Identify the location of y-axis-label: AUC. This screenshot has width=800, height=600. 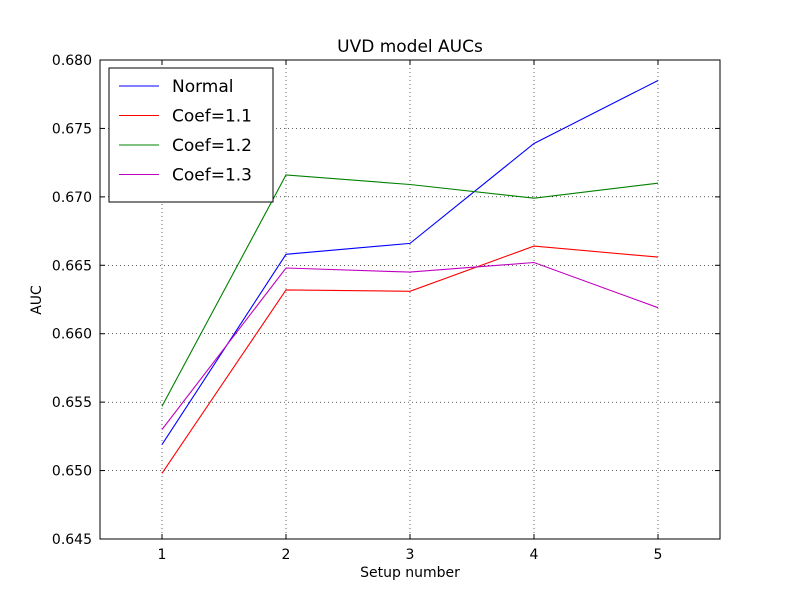
(37, 300).